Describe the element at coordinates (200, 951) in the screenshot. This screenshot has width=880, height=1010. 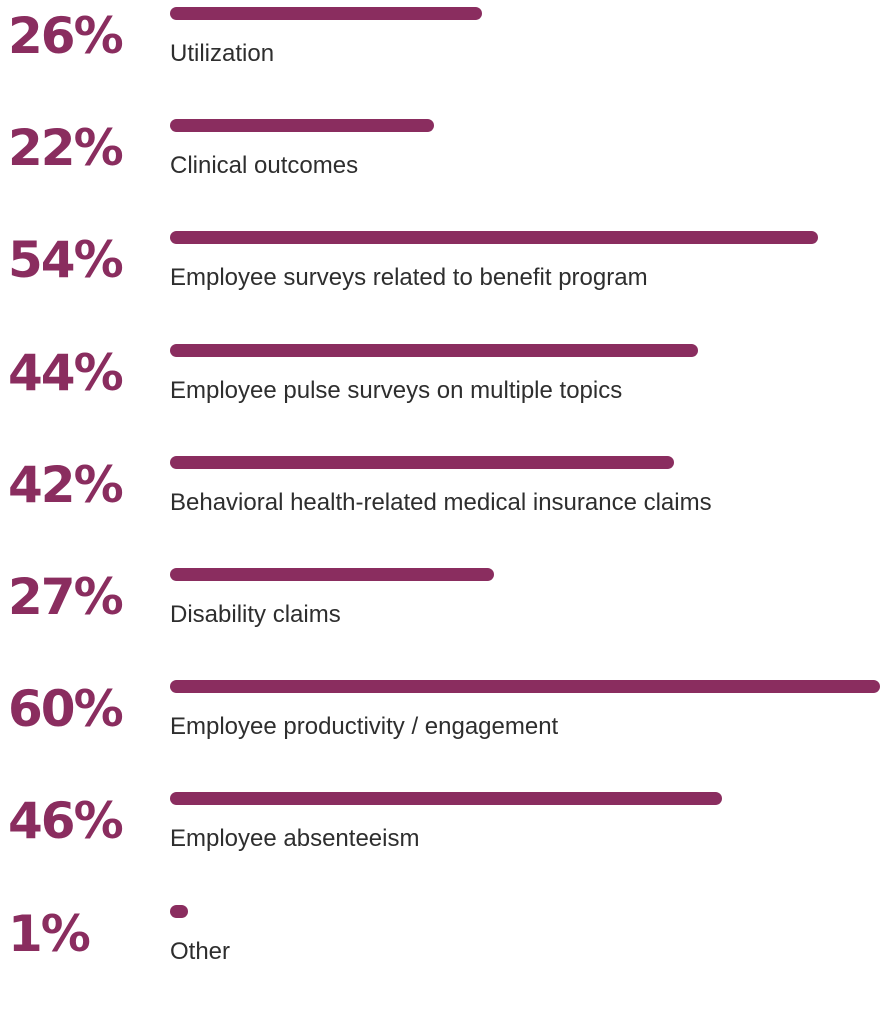
I see `category-label: Other` at that location.